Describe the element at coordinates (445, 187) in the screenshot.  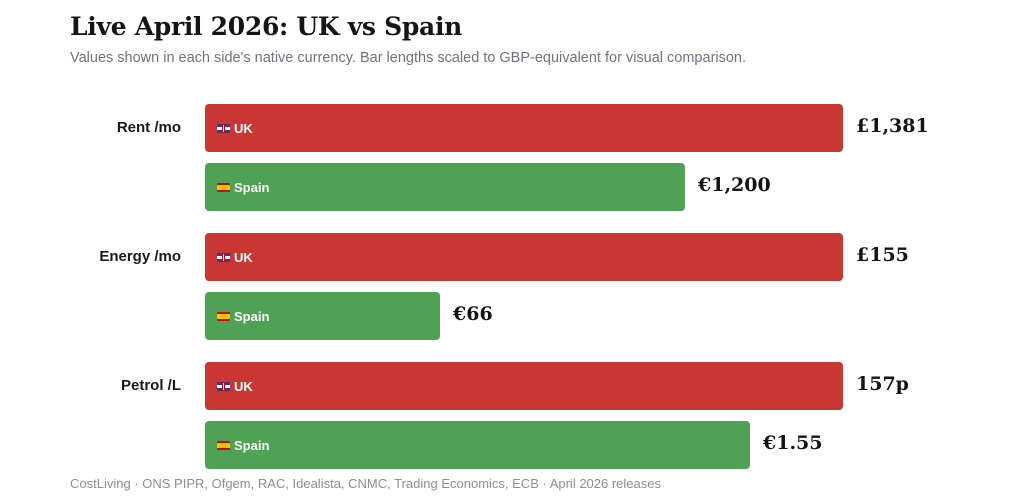
I see `bar-rent-mo-spain: Spain` at that location.